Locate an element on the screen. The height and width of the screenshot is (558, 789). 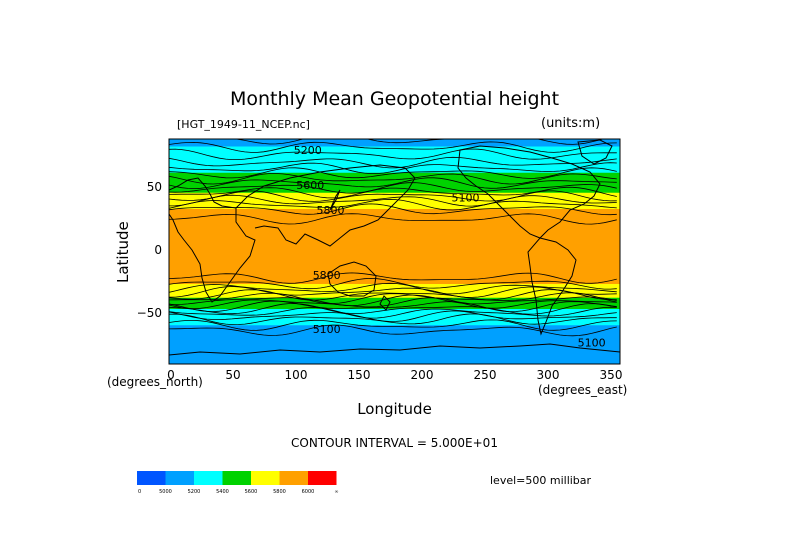
x-tick-label: 150 is located at coordinates (359, 375).